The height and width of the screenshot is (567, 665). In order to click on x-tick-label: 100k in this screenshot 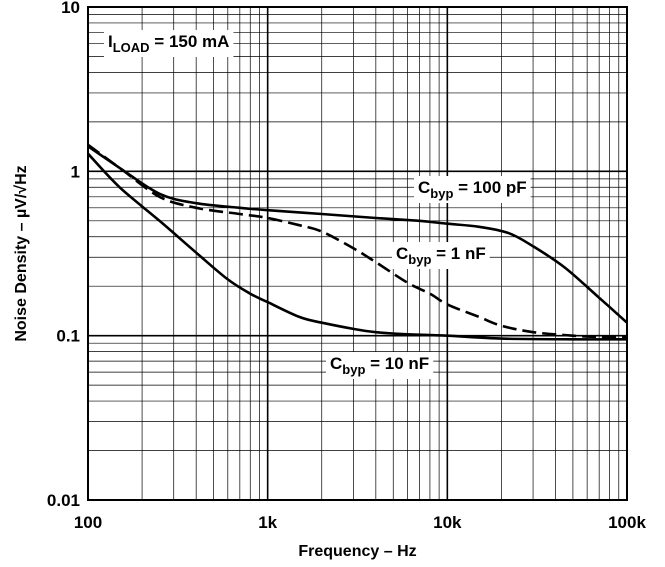, I will do `click(627, 522)`.